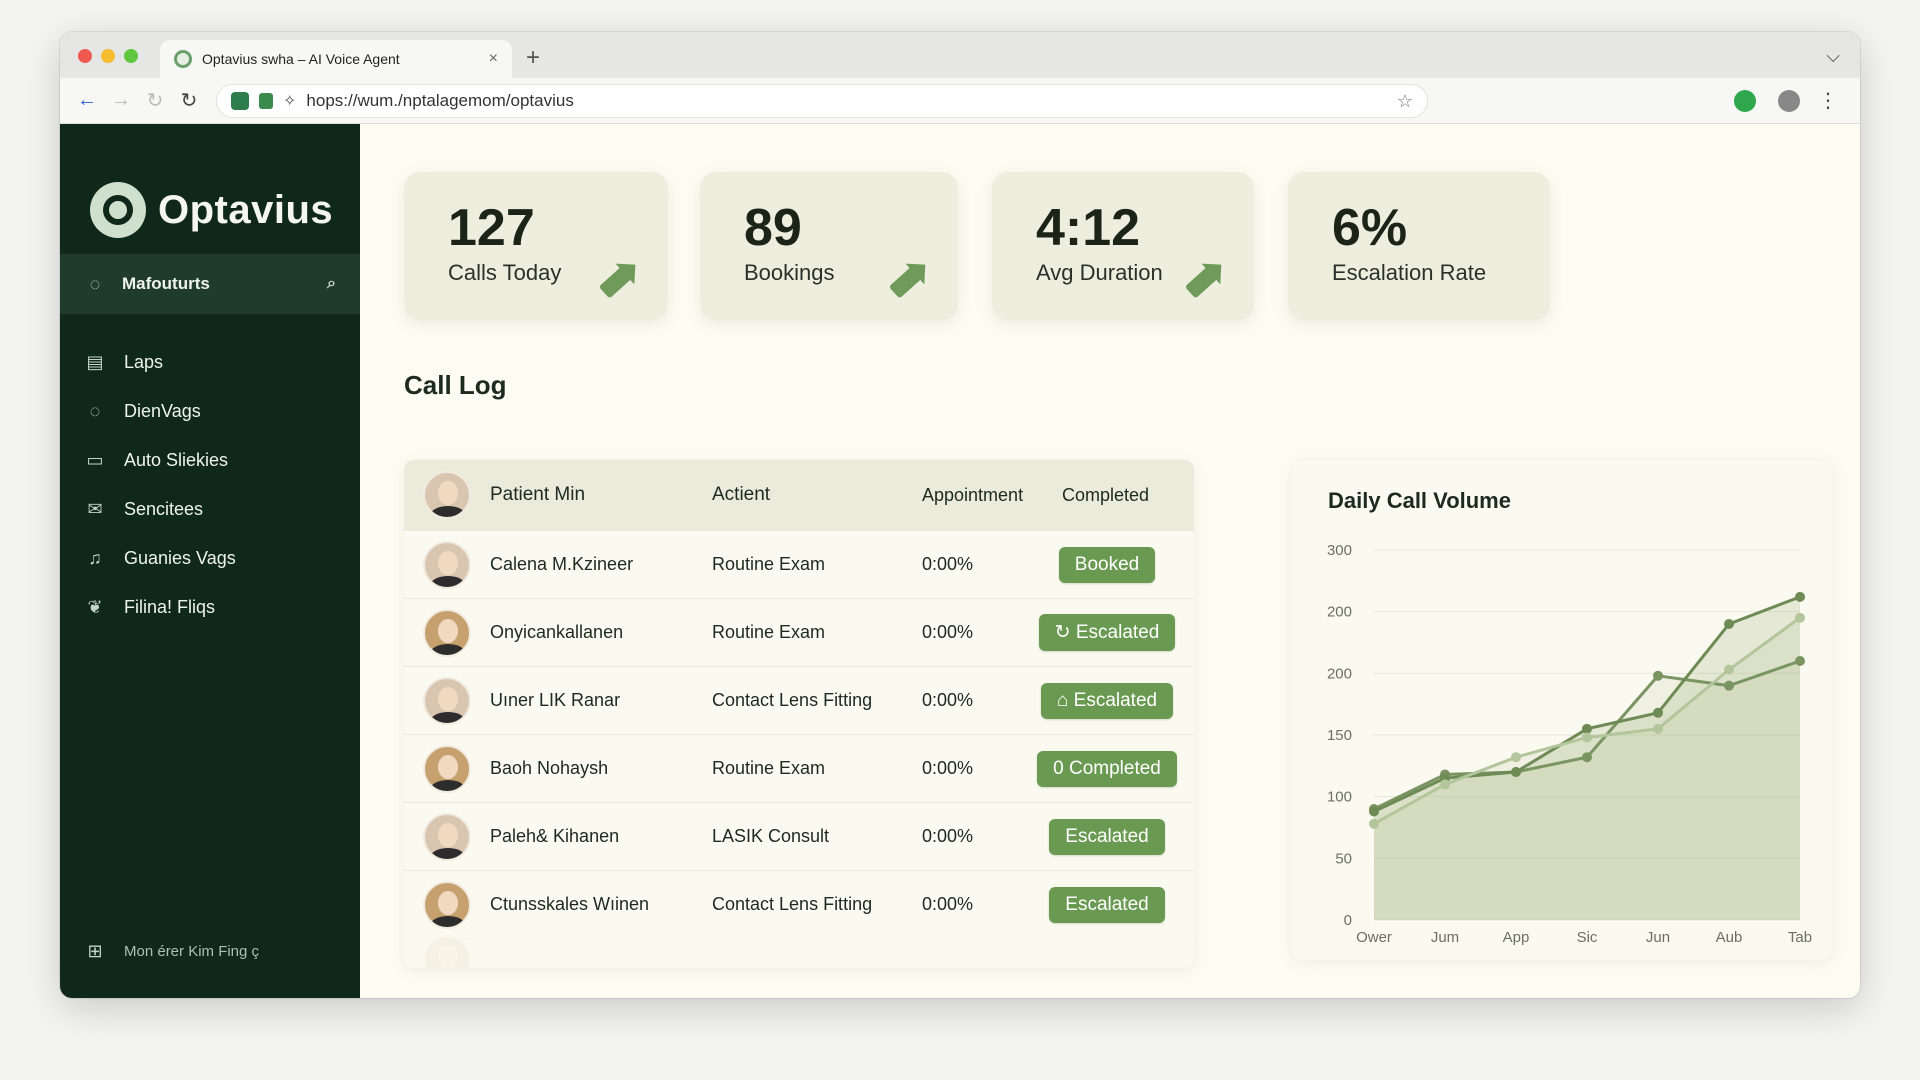 This screenshot has height=1080, width=1920. I want to click on x-tick-label: App, so click(1516, 937).